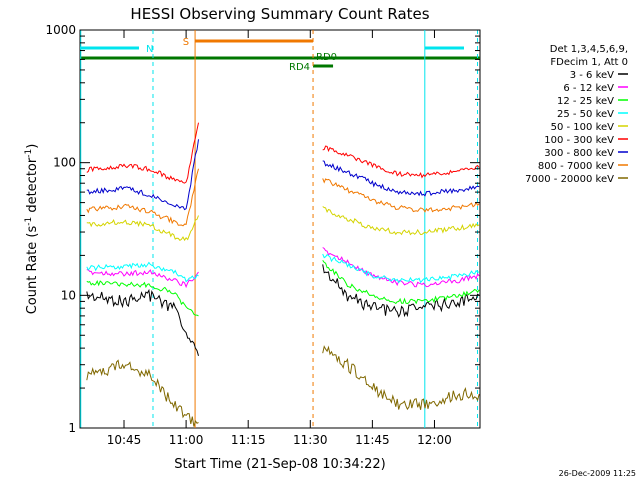 This screenshot has width=640, height=480. Describe the element at coordinates (585, 114) in the screenshot. I see `legend-entry-label: 25 - 50 keV` at that location.